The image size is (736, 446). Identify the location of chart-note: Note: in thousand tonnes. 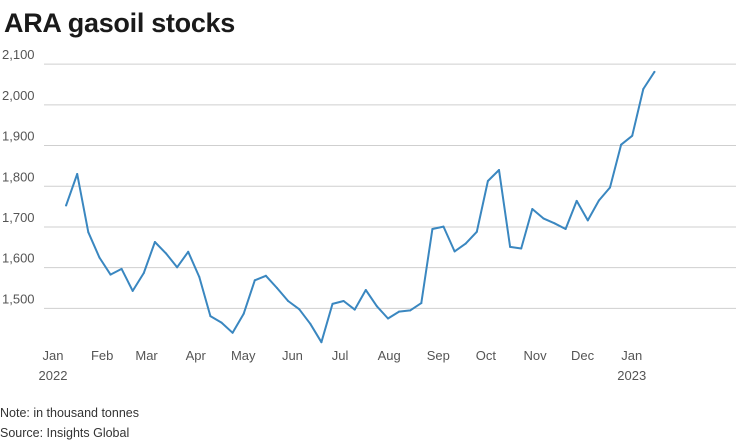
(69, 413).